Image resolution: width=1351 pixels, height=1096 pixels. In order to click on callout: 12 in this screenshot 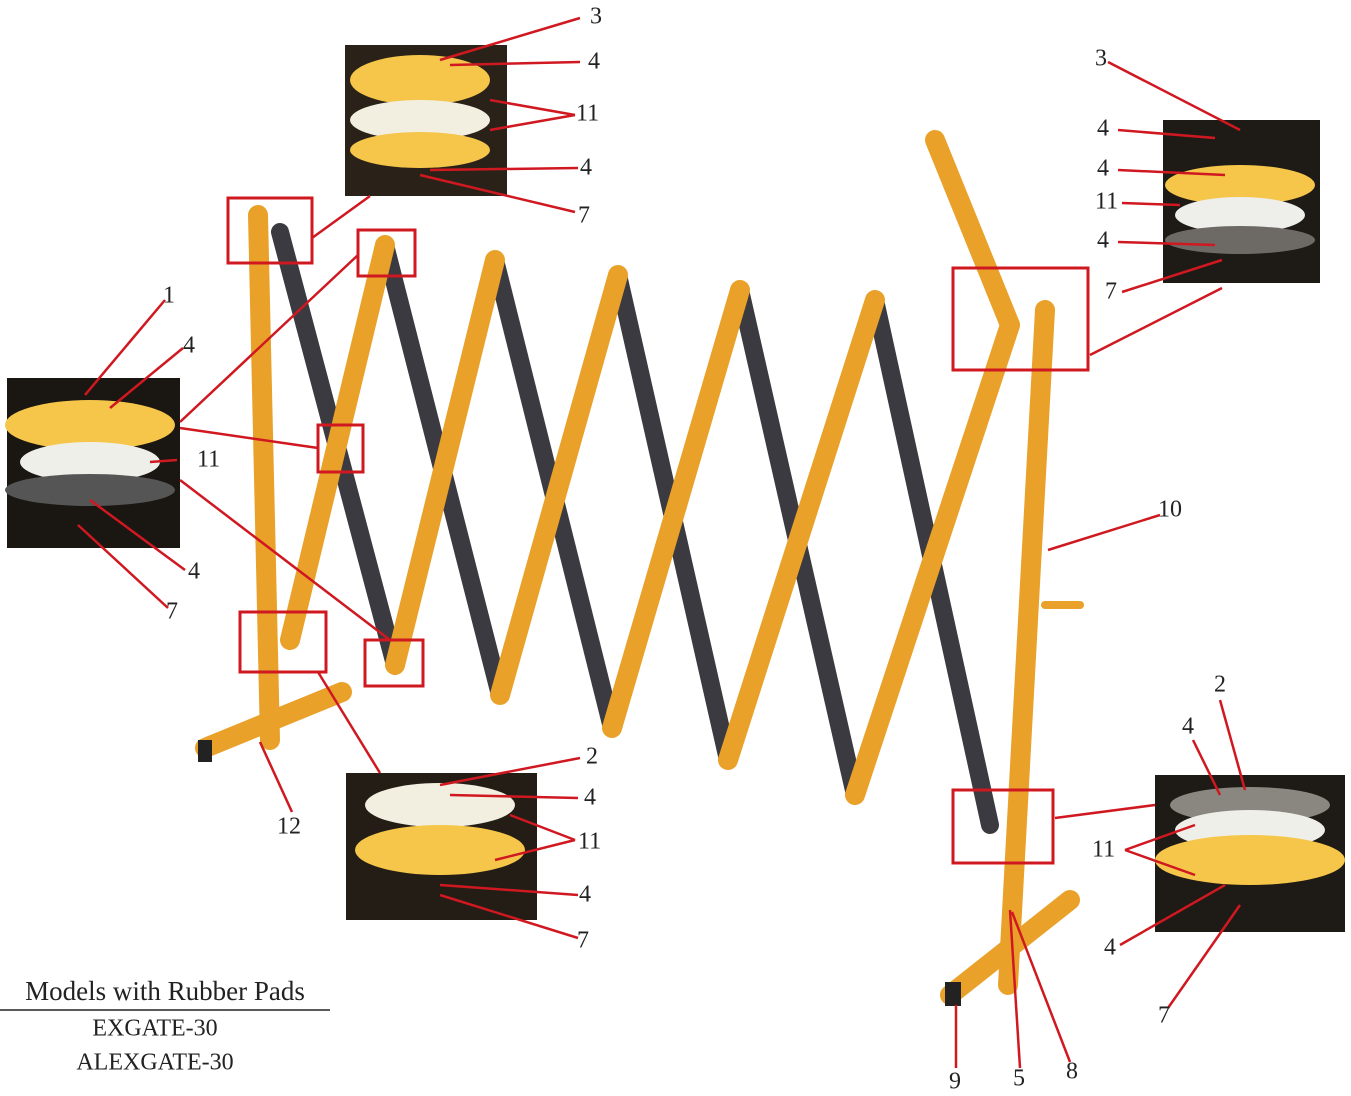, I will do `click(289, 827)`.